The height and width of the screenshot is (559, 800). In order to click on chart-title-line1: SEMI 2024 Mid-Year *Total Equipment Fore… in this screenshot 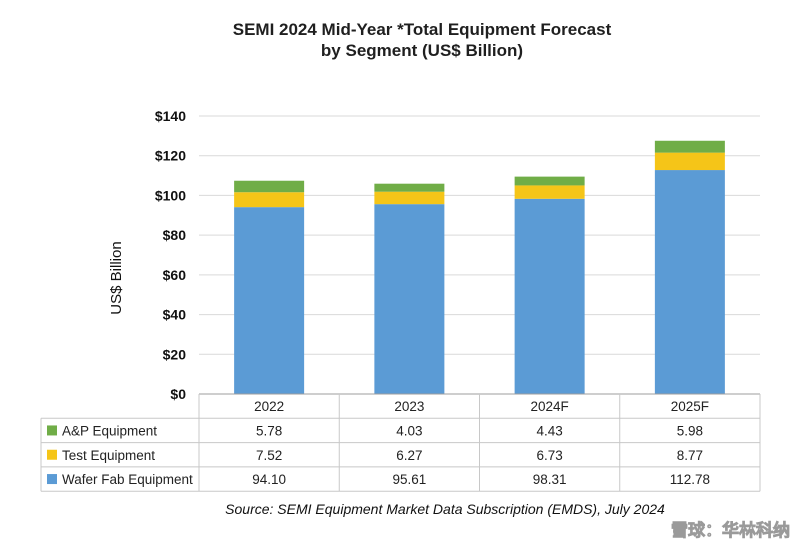, I will do `click(422, 29)`.